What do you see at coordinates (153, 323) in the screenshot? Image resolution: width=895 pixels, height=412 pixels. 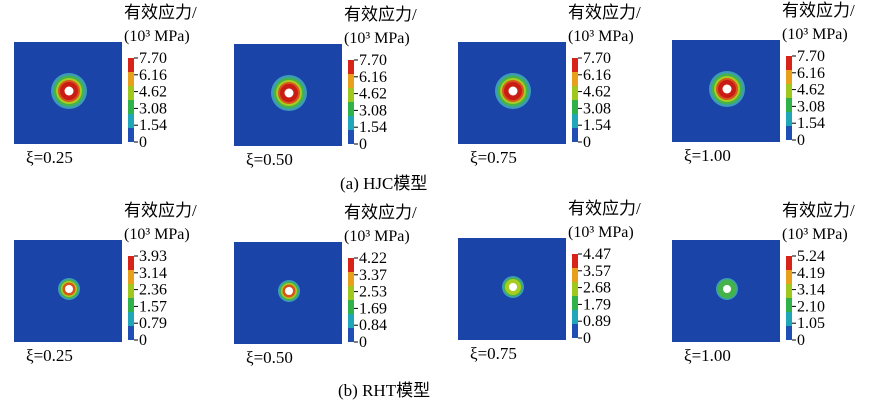 I see `colorbar-tick-label: 0.79` at bounding box center [153, 323].